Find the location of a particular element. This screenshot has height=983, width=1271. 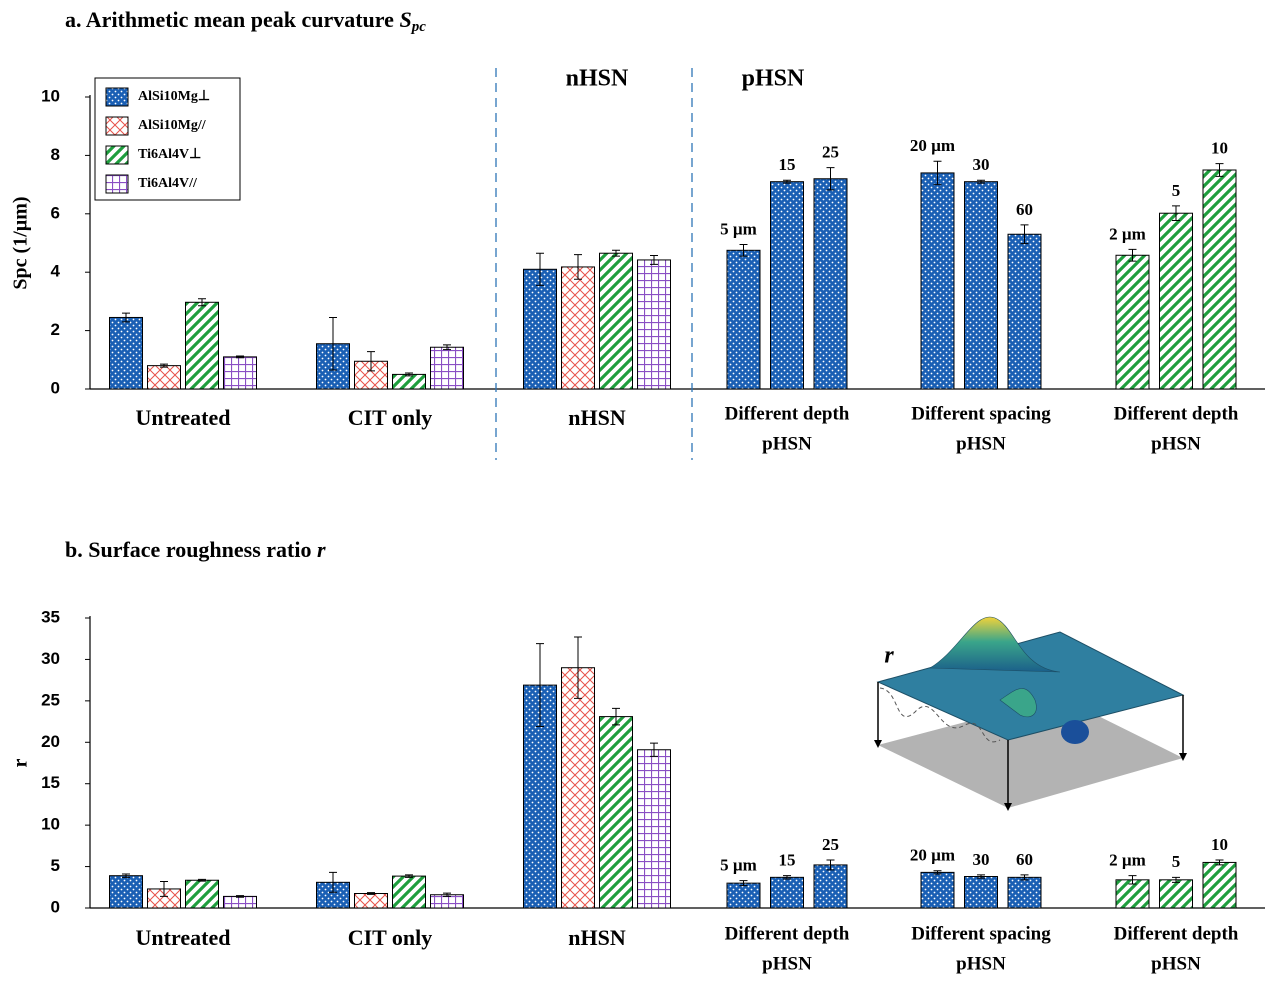

y-axis-label: r is located at coordinates (21, 762).